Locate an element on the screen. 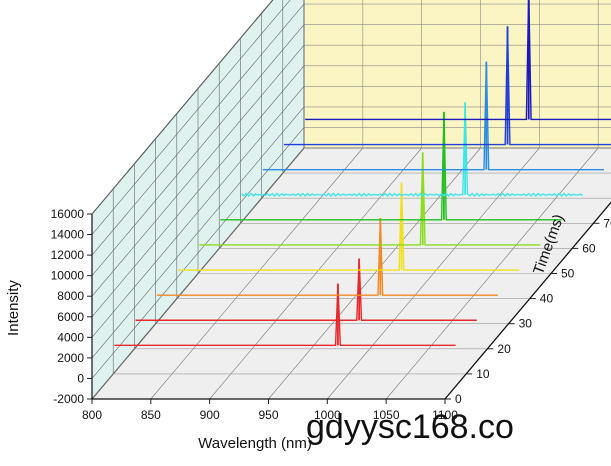 This screenshot has width=611, height=466. x-axis-title: Wavelength (nm) is located at coordinates (255, 443).